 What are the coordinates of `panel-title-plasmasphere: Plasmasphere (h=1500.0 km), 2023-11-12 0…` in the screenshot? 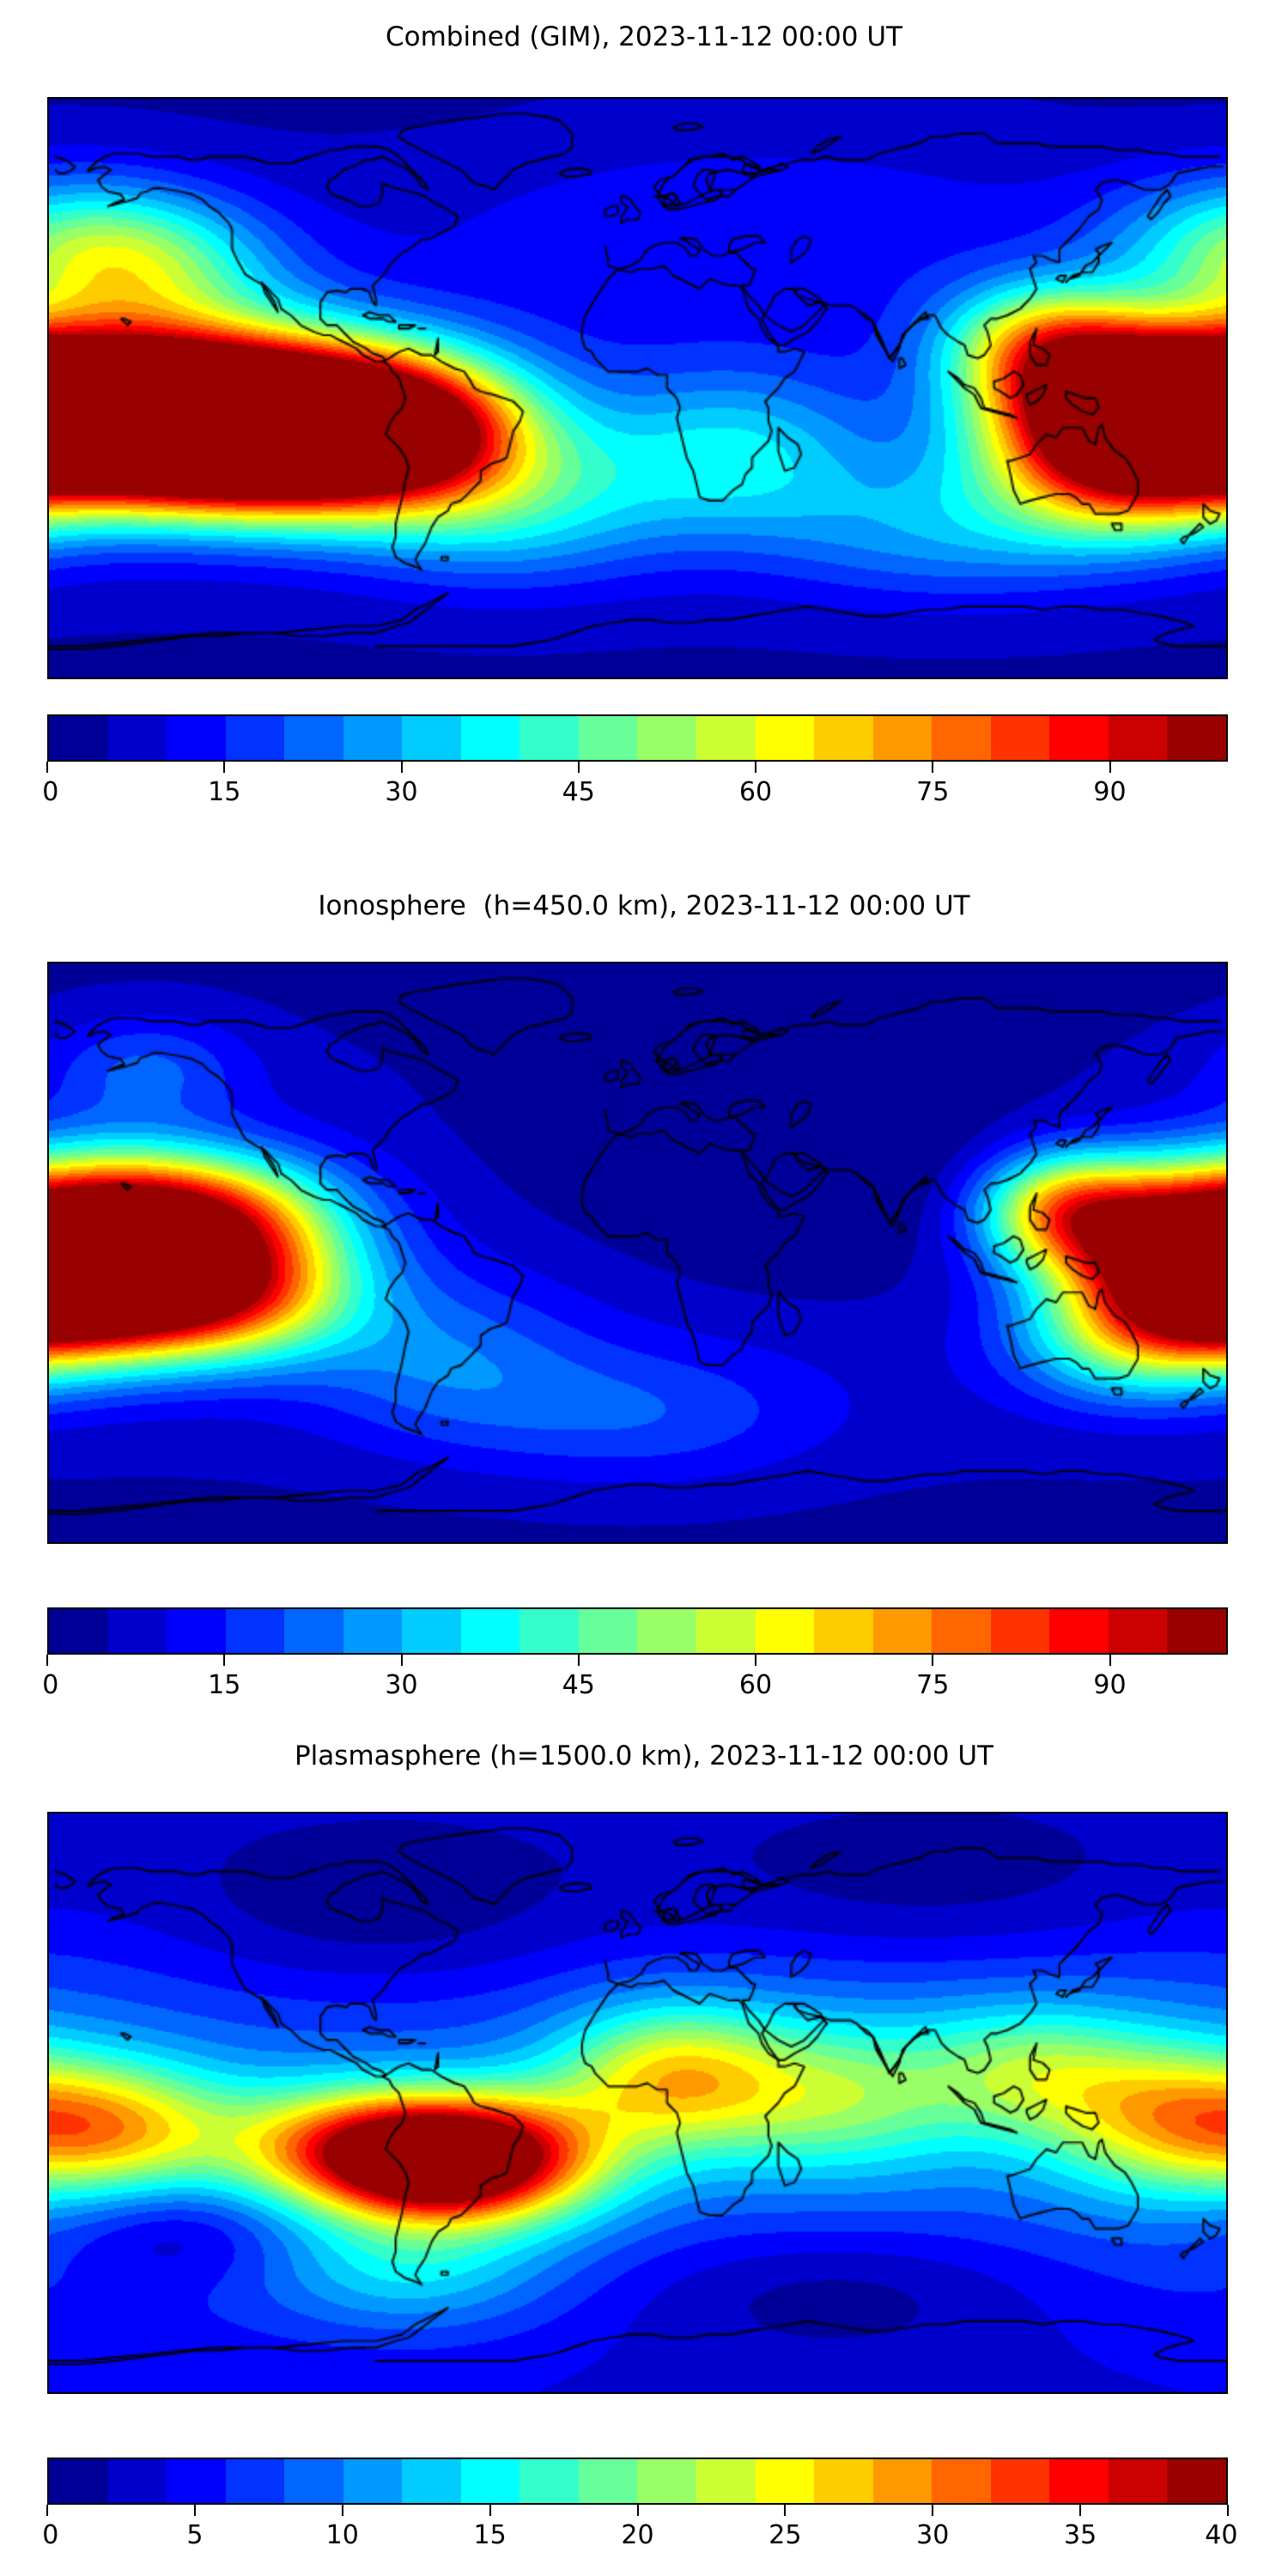 It's located at (643, 1756).